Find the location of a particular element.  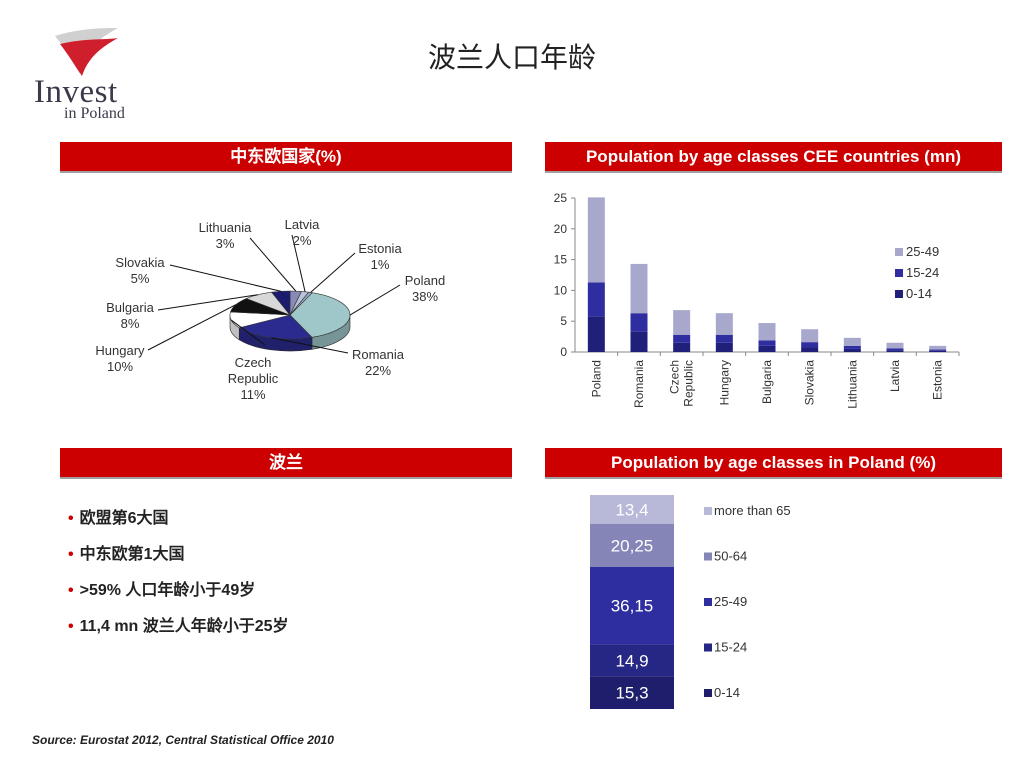

logo-subtitle: in Poland is located at coordinates (94, 113).